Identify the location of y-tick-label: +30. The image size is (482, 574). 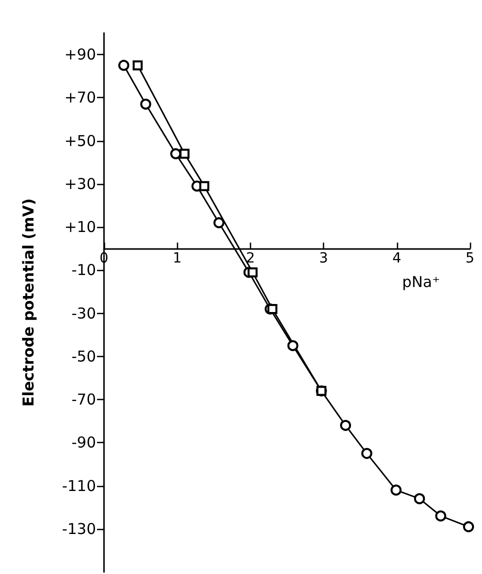
(80, 183).